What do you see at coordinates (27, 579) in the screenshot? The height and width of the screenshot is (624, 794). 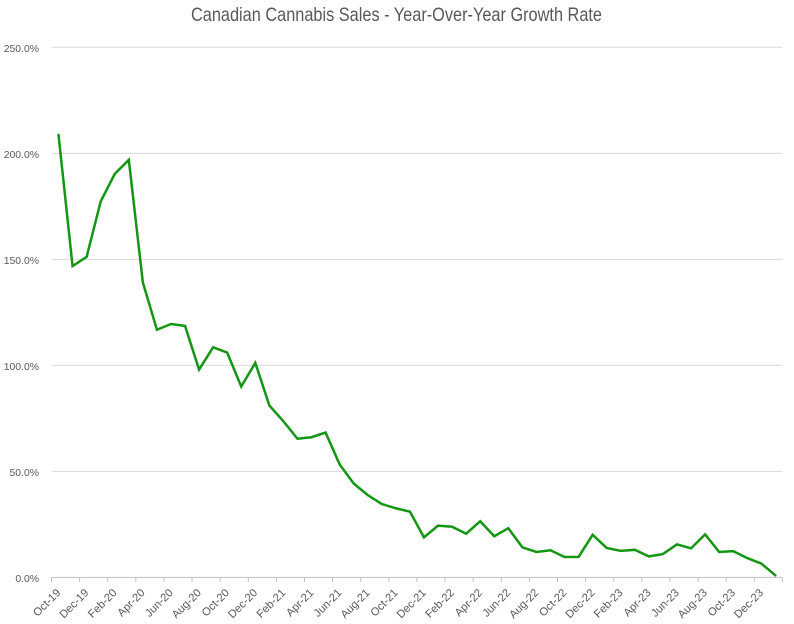 I see `svg-text: 0.0%` at bounding box center [27, 579].